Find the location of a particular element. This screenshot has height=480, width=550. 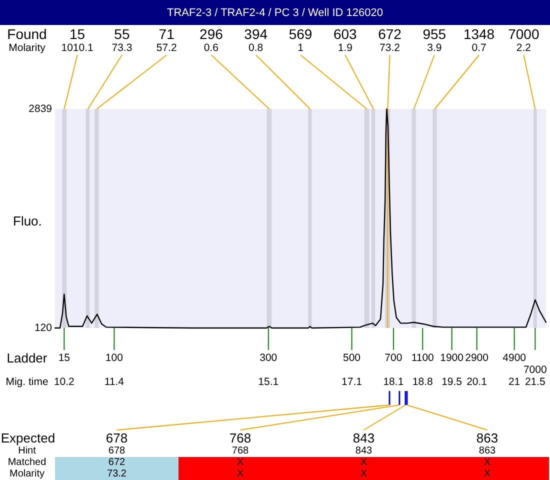

x-tick-label: 17.1 is located at coordinates (352, 382).